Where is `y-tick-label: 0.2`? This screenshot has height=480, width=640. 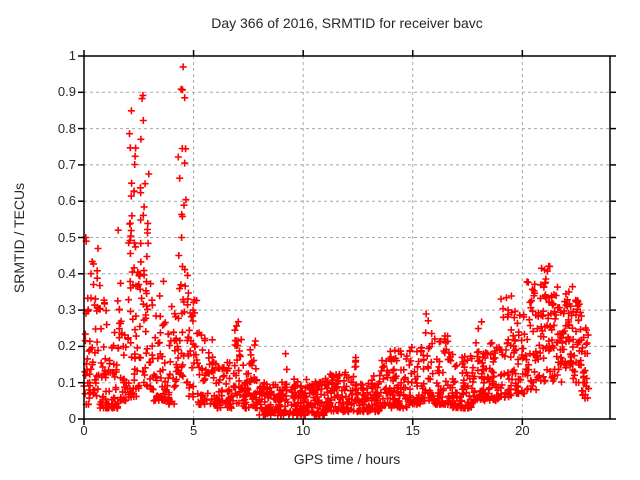
y-tick-label: 0.2 is located at coordinates (66, 346).